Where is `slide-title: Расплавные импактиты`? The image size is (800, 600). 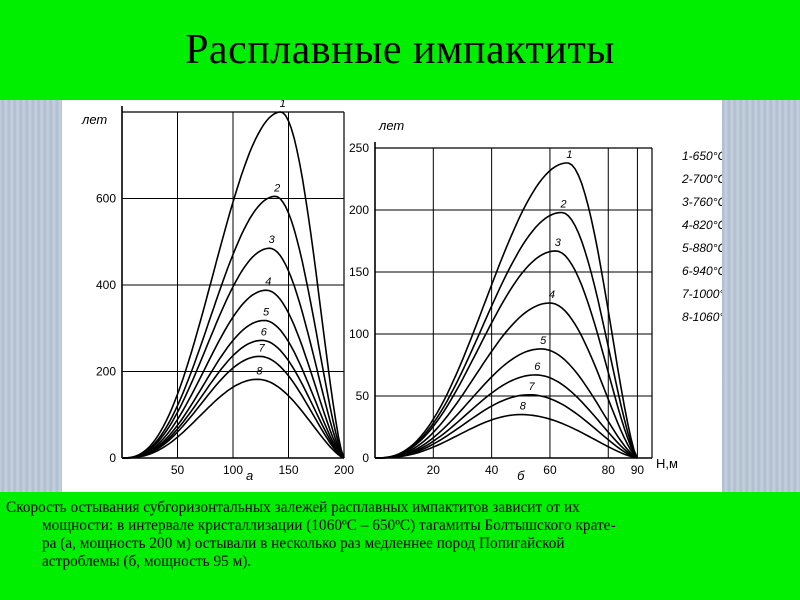 slide-title: Расплавные импактиты is located at coordinates (400, 50).